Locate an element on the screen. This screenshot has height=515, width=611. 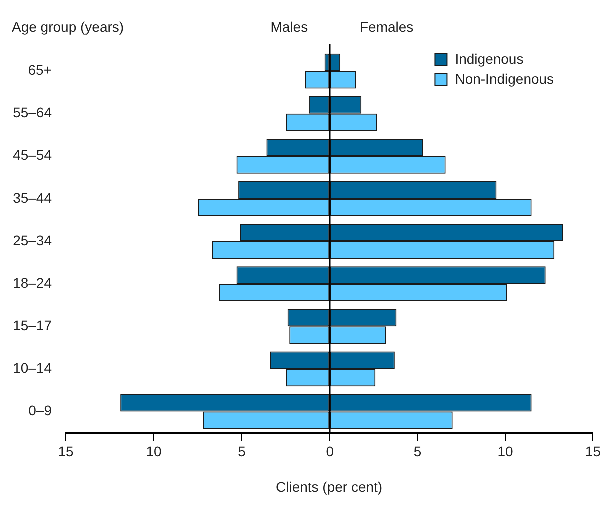
legend-label: Non-Indigenous is located at coordinates (504, 78).